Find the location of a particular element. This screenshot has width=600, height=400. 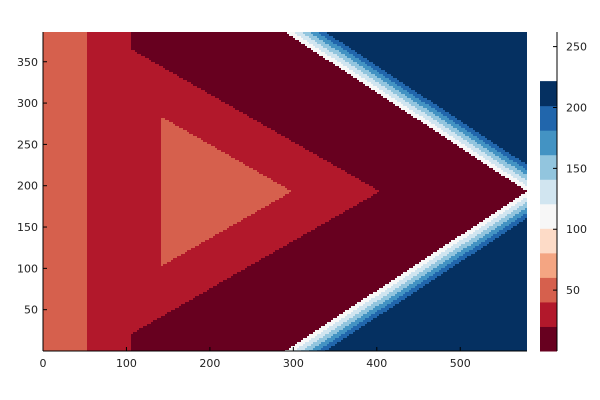

y-tick-label: 50 is located at coordinates (31, 310).